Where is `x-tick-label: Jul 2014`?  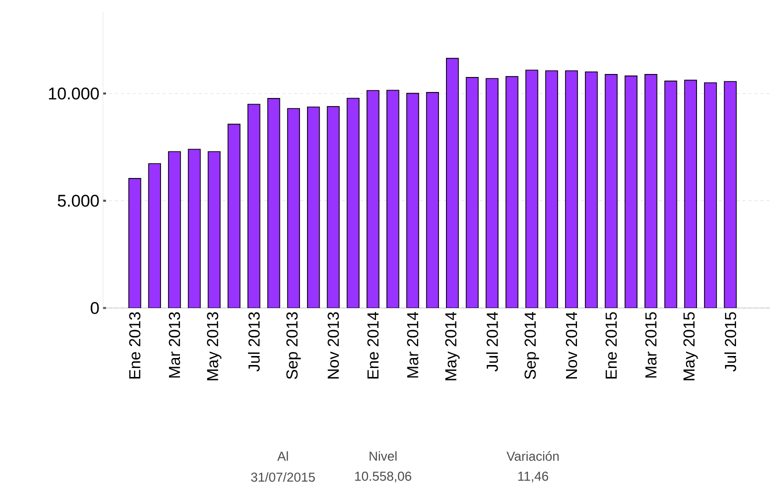
x-tick-label: Jul 2014 is located at coordinates (492, 342).